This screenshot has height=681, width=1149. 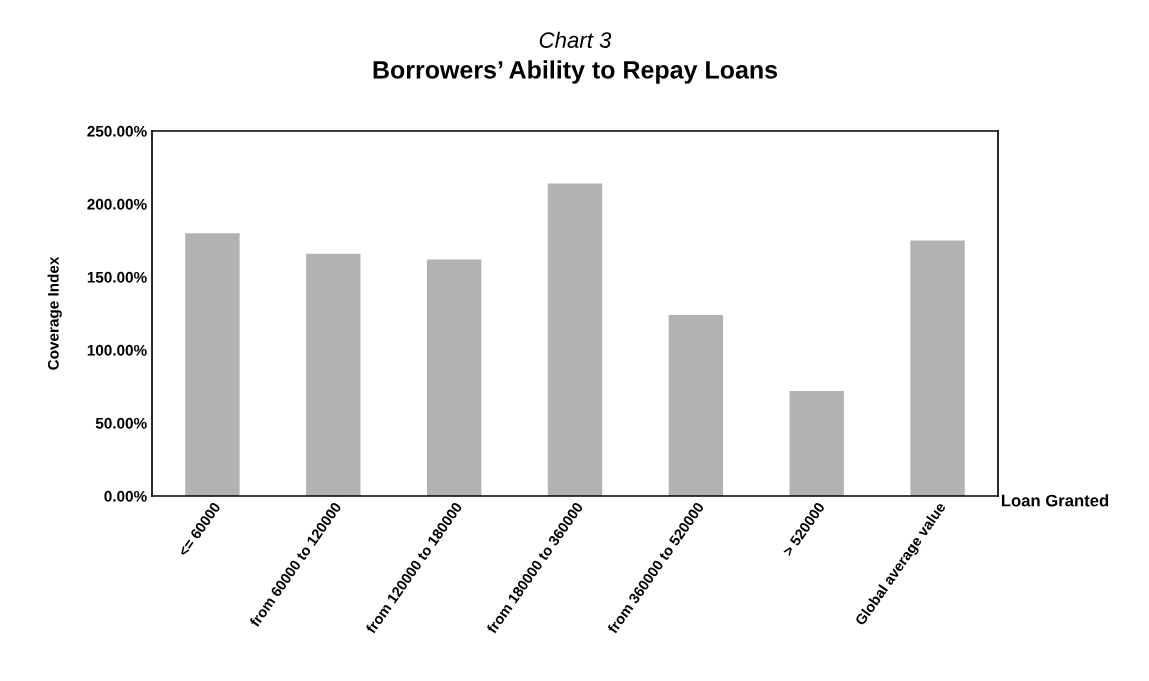 What do you see at coordinates (117, 277) in the screenshot?
I see `y-tick-label: 150.00%` at bounding box center [117, 277].